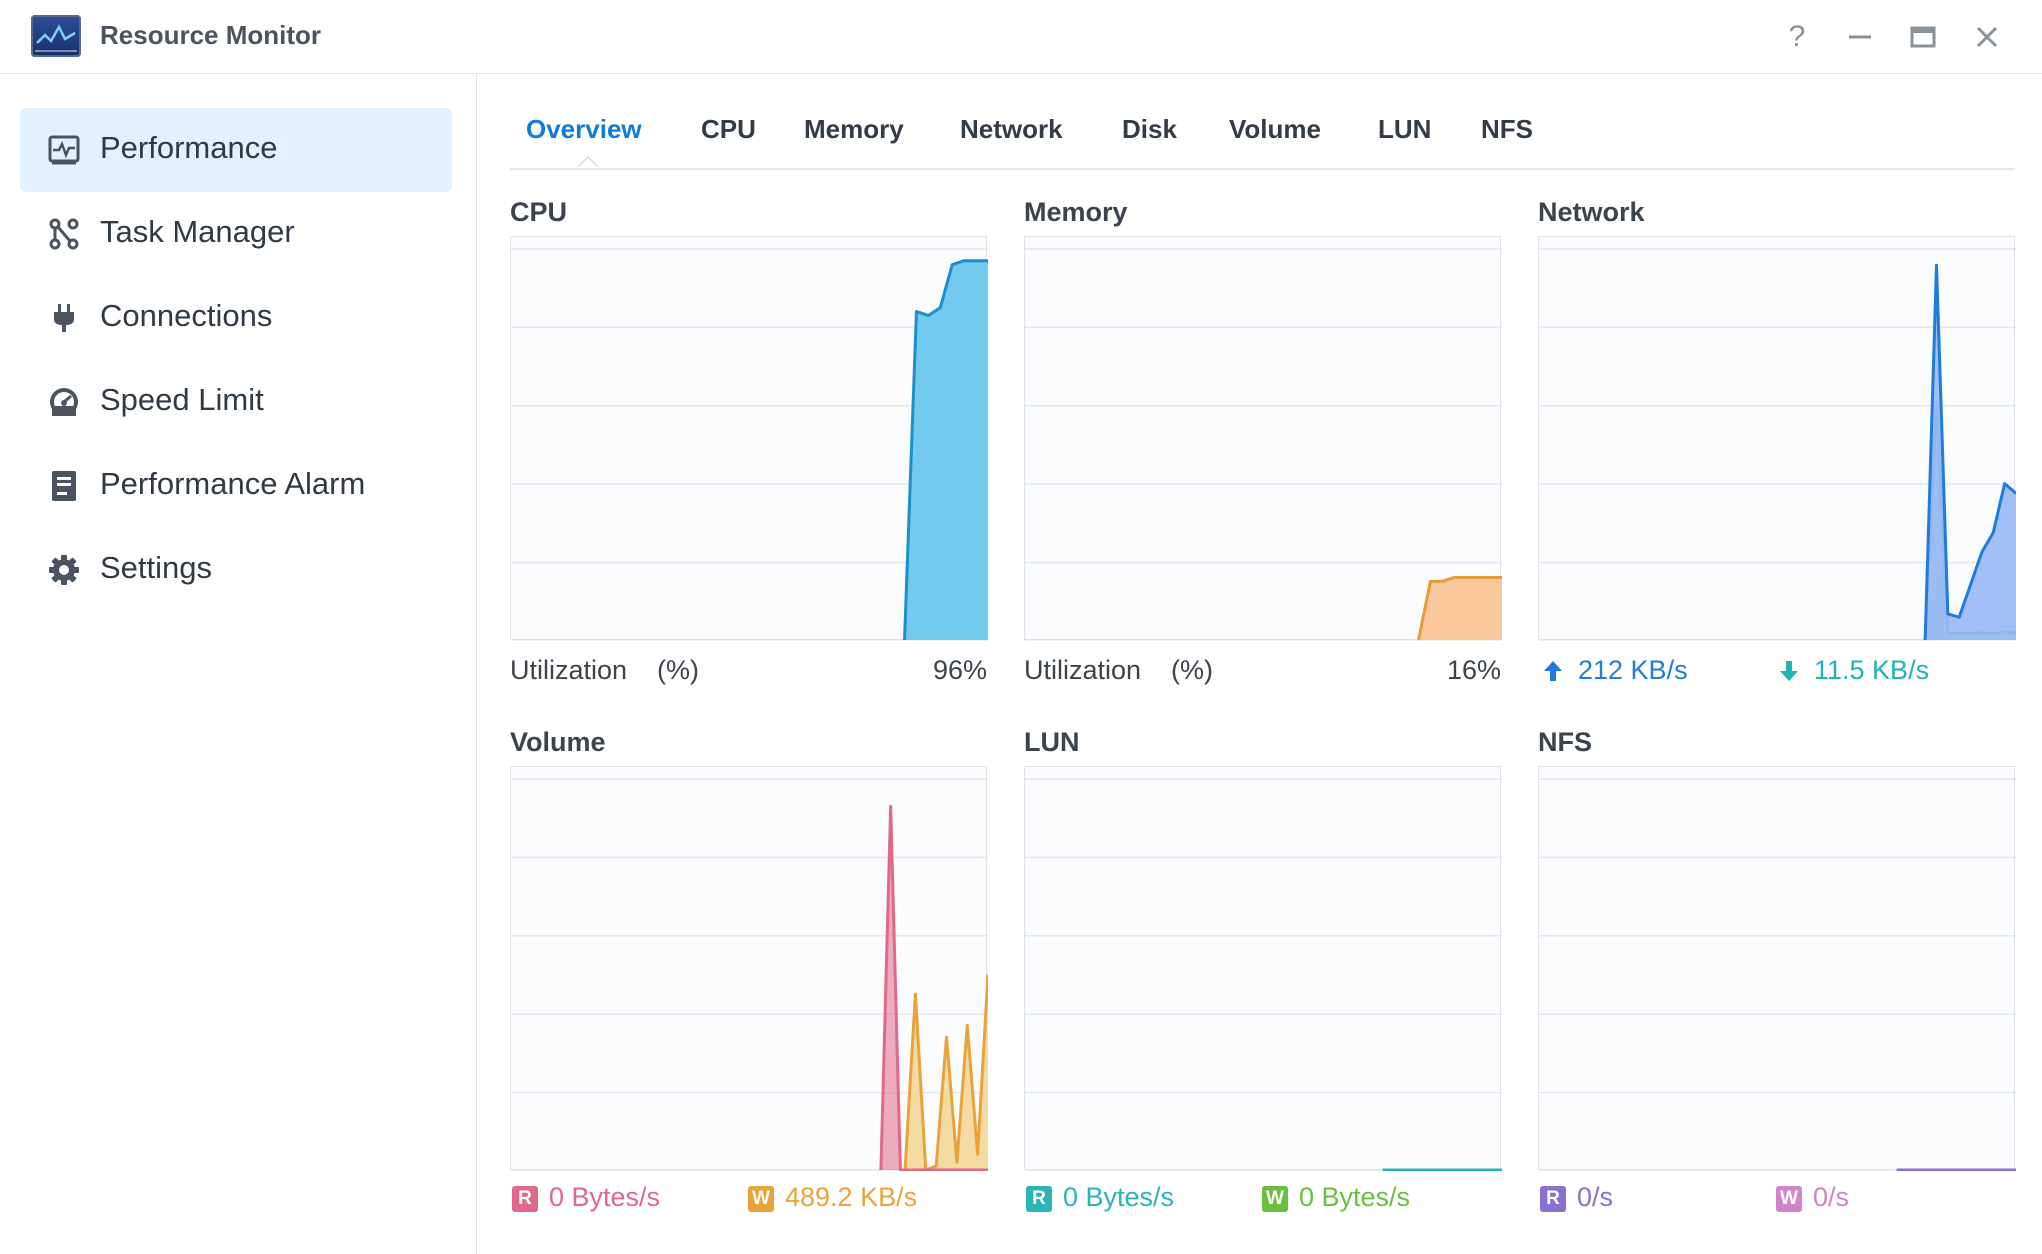  What do you see at coordinates (1083, 670) in the screenshot?
I see `memory-utilization-label: Utilization` at bounding box center [1083, 670].